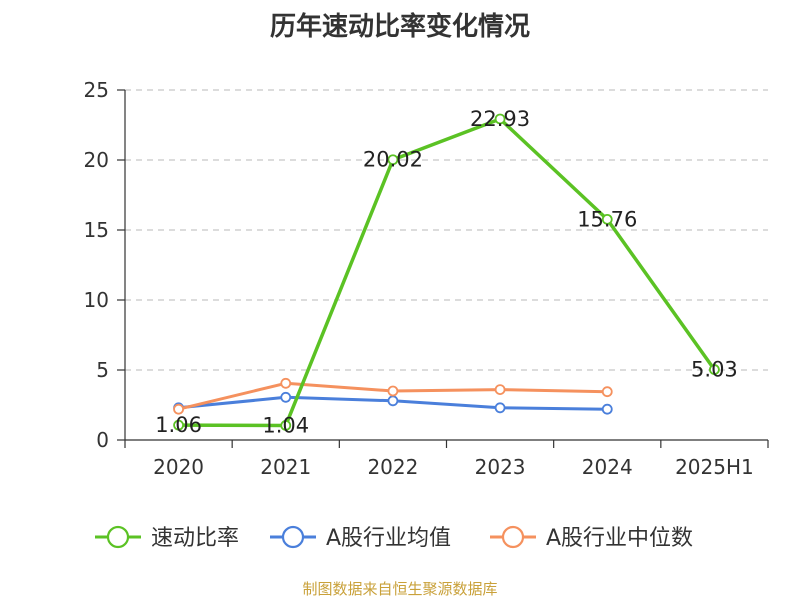  Describe the element at coordinates (102, 370) in the screenshot. I see `y-tick-label: 5` at that location.